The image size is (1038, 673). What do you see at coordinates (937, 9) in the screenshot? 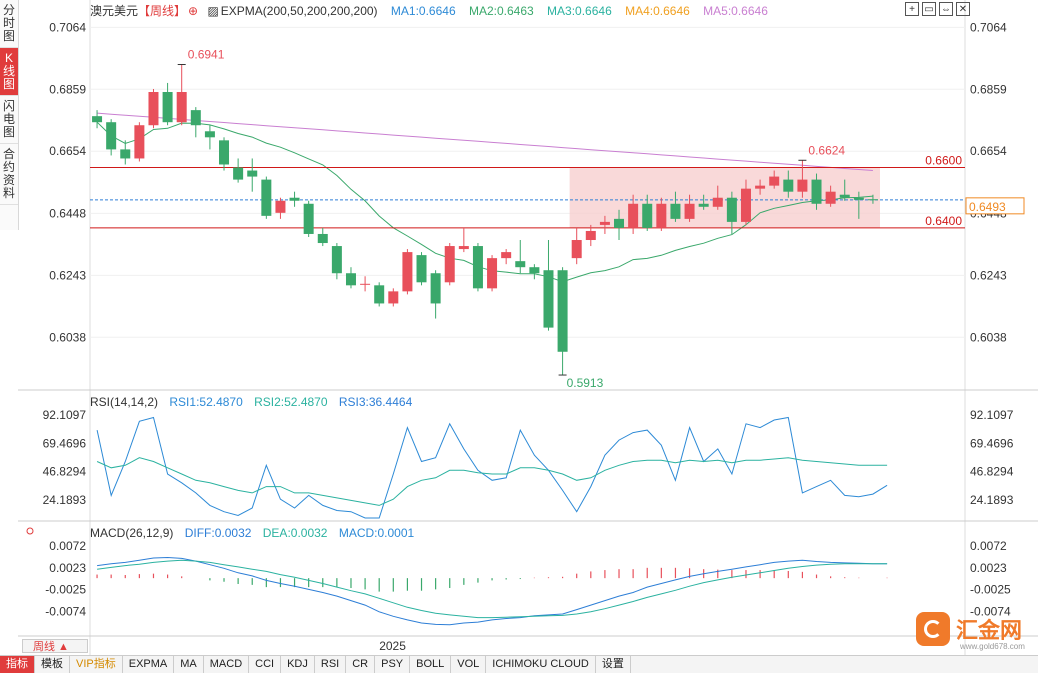
I see `chart-toolbar: + ▭ ⇔ ✕` at bounding box center [937, 9].